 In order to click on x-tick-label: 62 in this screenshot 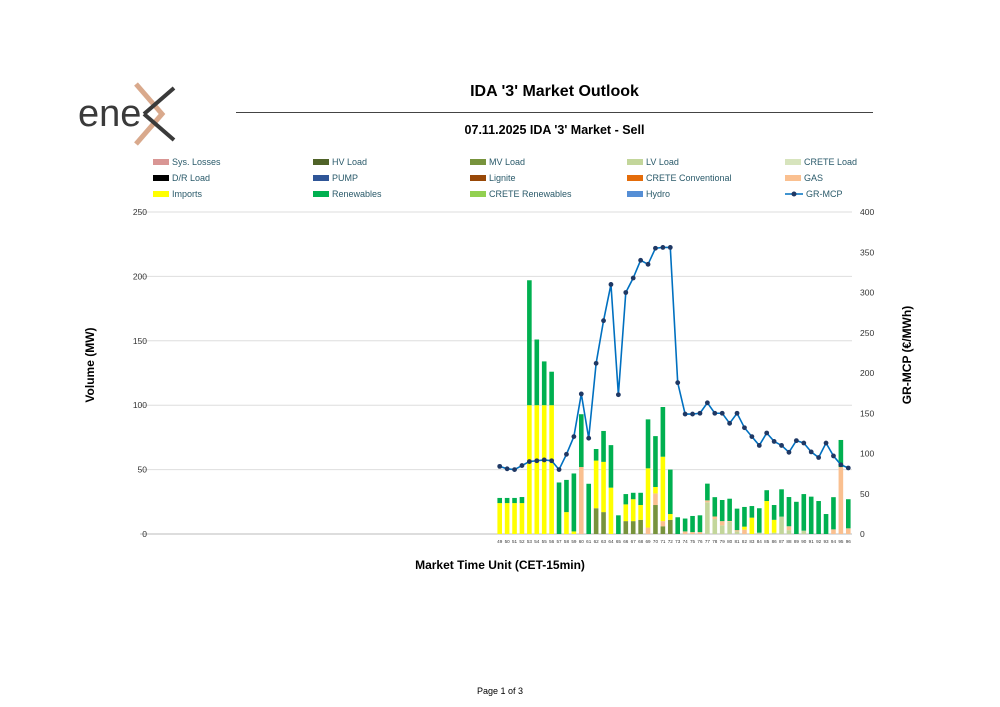, I will do `click(597, 541)`.